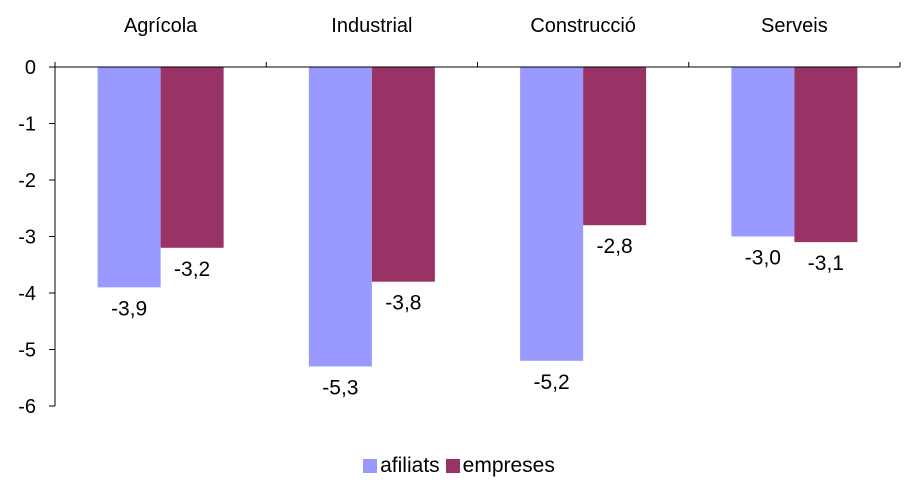  What do you see at coordinates (27, 181) in the screenshot?
I see `y-tick-label-2: -2` at bounding box center [27, 181].